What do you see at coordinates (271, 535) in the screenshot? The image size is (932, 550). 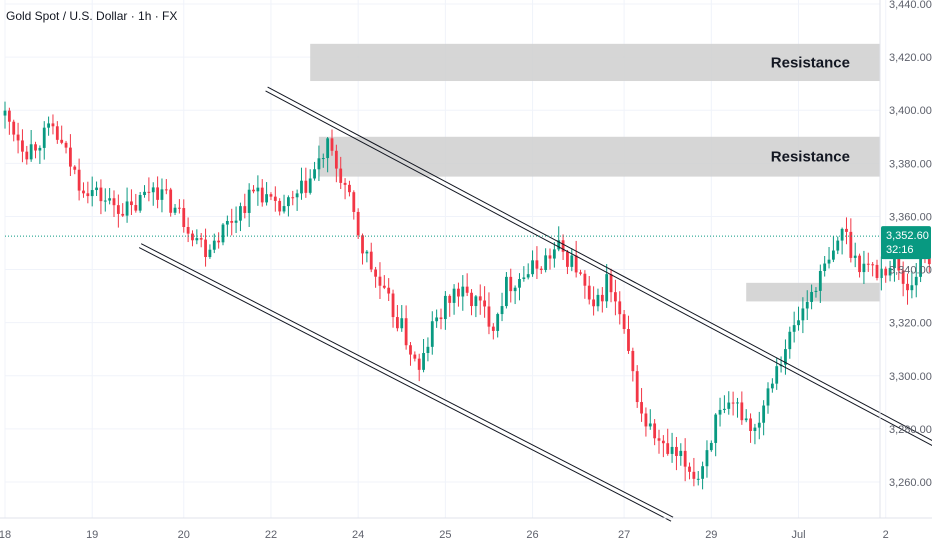 I see `x-tick-label: 22` at bounding box center [271, 535].